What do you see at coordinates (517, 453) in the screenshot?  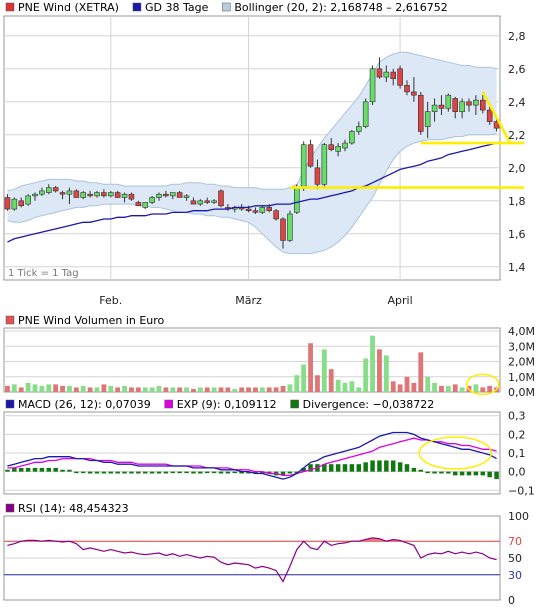 I see `macd-y-tick: 0,1` at bounding box center [517, 453].